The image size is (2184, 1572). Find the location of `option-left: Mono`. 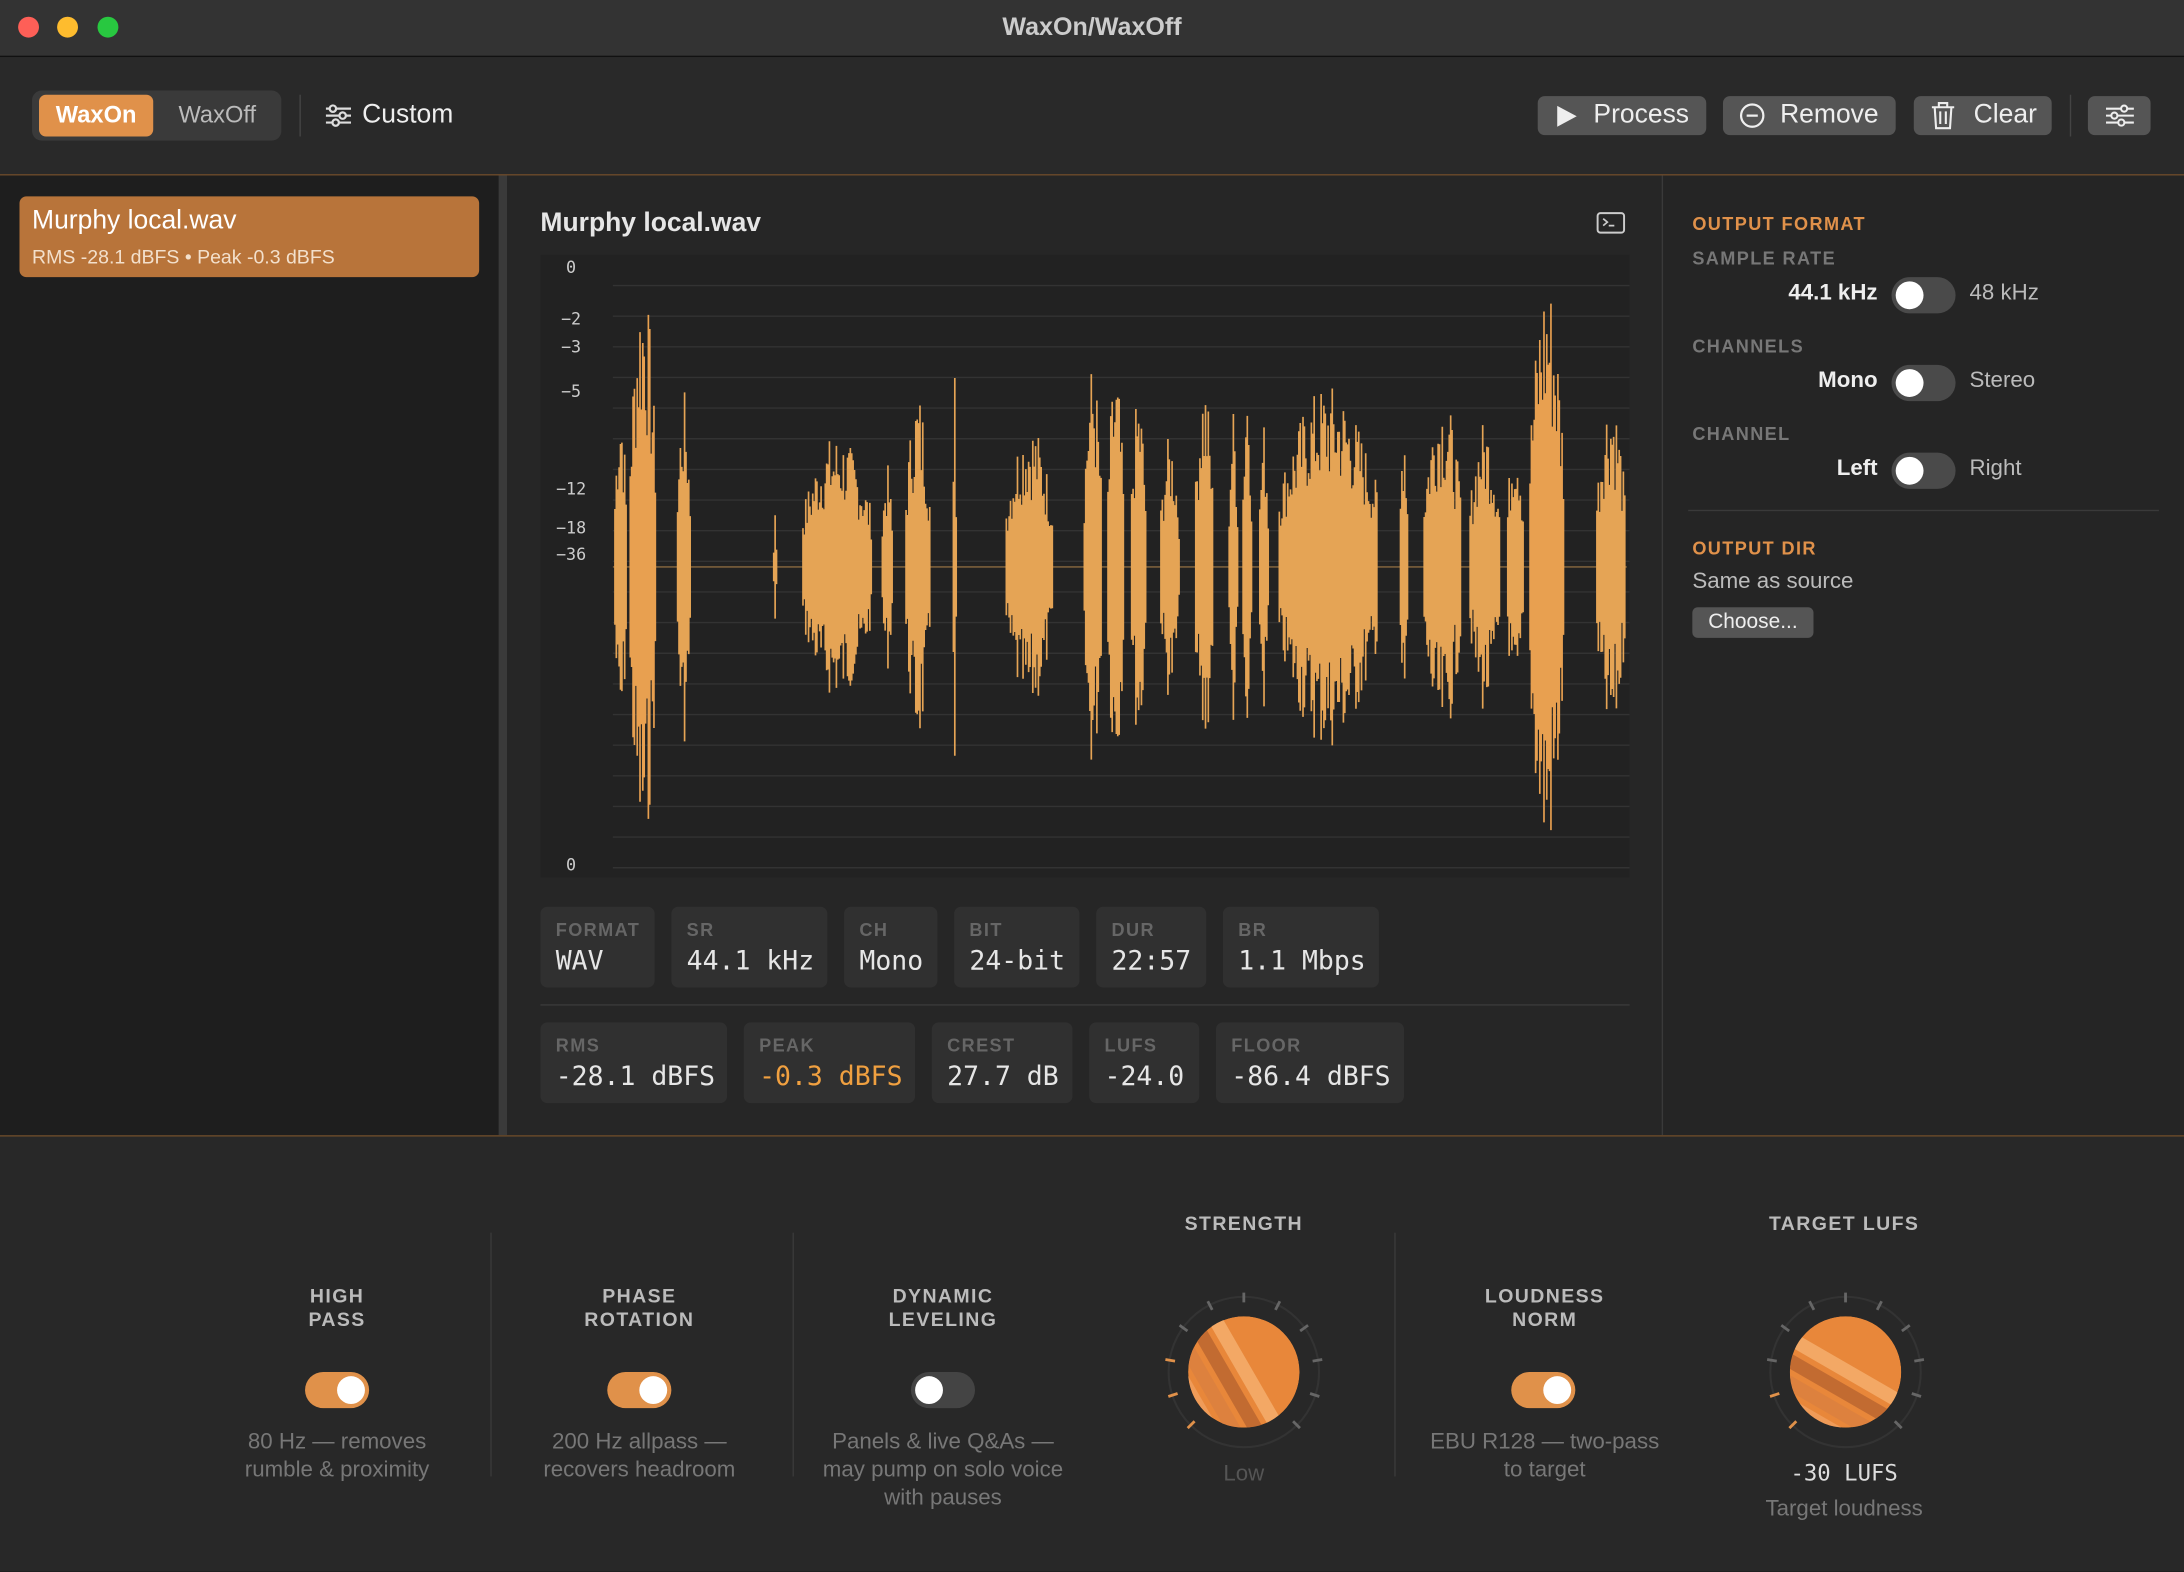

option-left: Mono is located at coordinates (1848, 381).